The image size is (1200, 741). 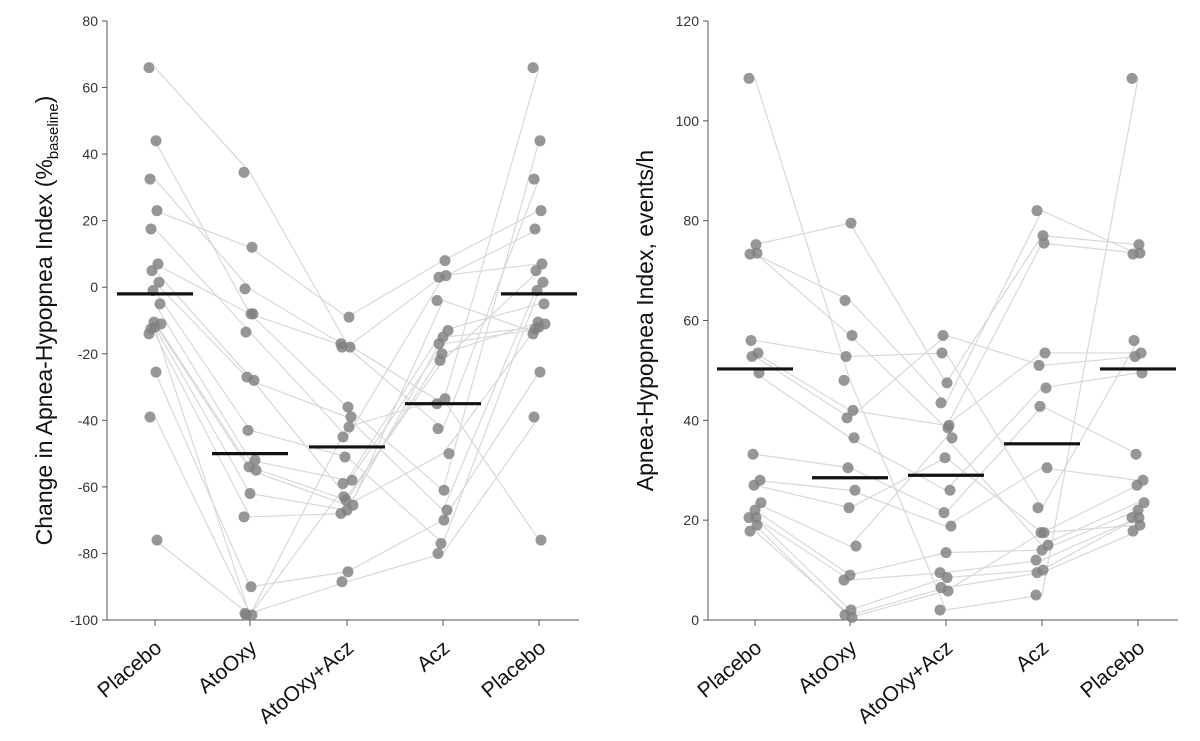 I want to click on y-tick-label: -20, so click(x=88, y=354).